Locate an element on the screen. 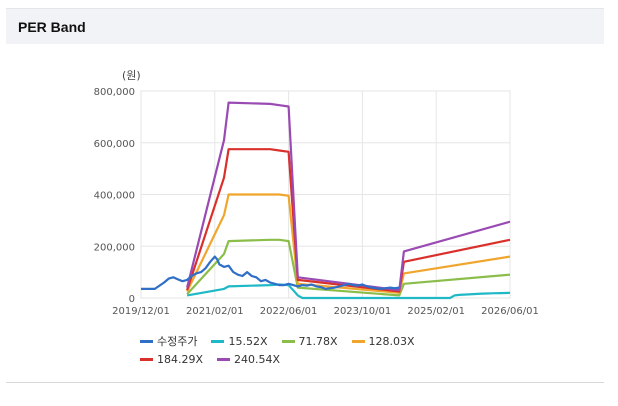  x-tick-label: 2019/12/01 is located at coordinates (141, 311).